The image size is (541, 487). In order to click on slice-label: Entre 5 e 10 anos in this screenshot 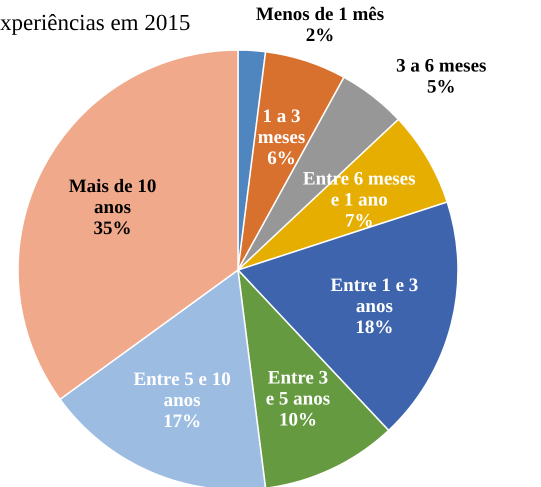, I will do `click(182, 390)`.